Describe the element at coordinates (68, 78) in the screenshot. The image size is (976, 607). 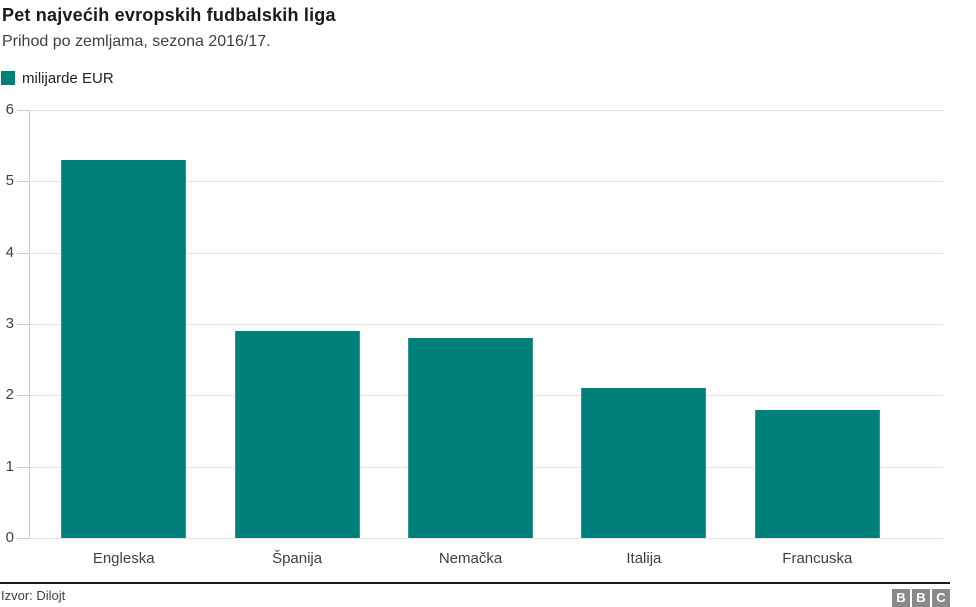
I see `legend-label: milijarde EUR` at that location.